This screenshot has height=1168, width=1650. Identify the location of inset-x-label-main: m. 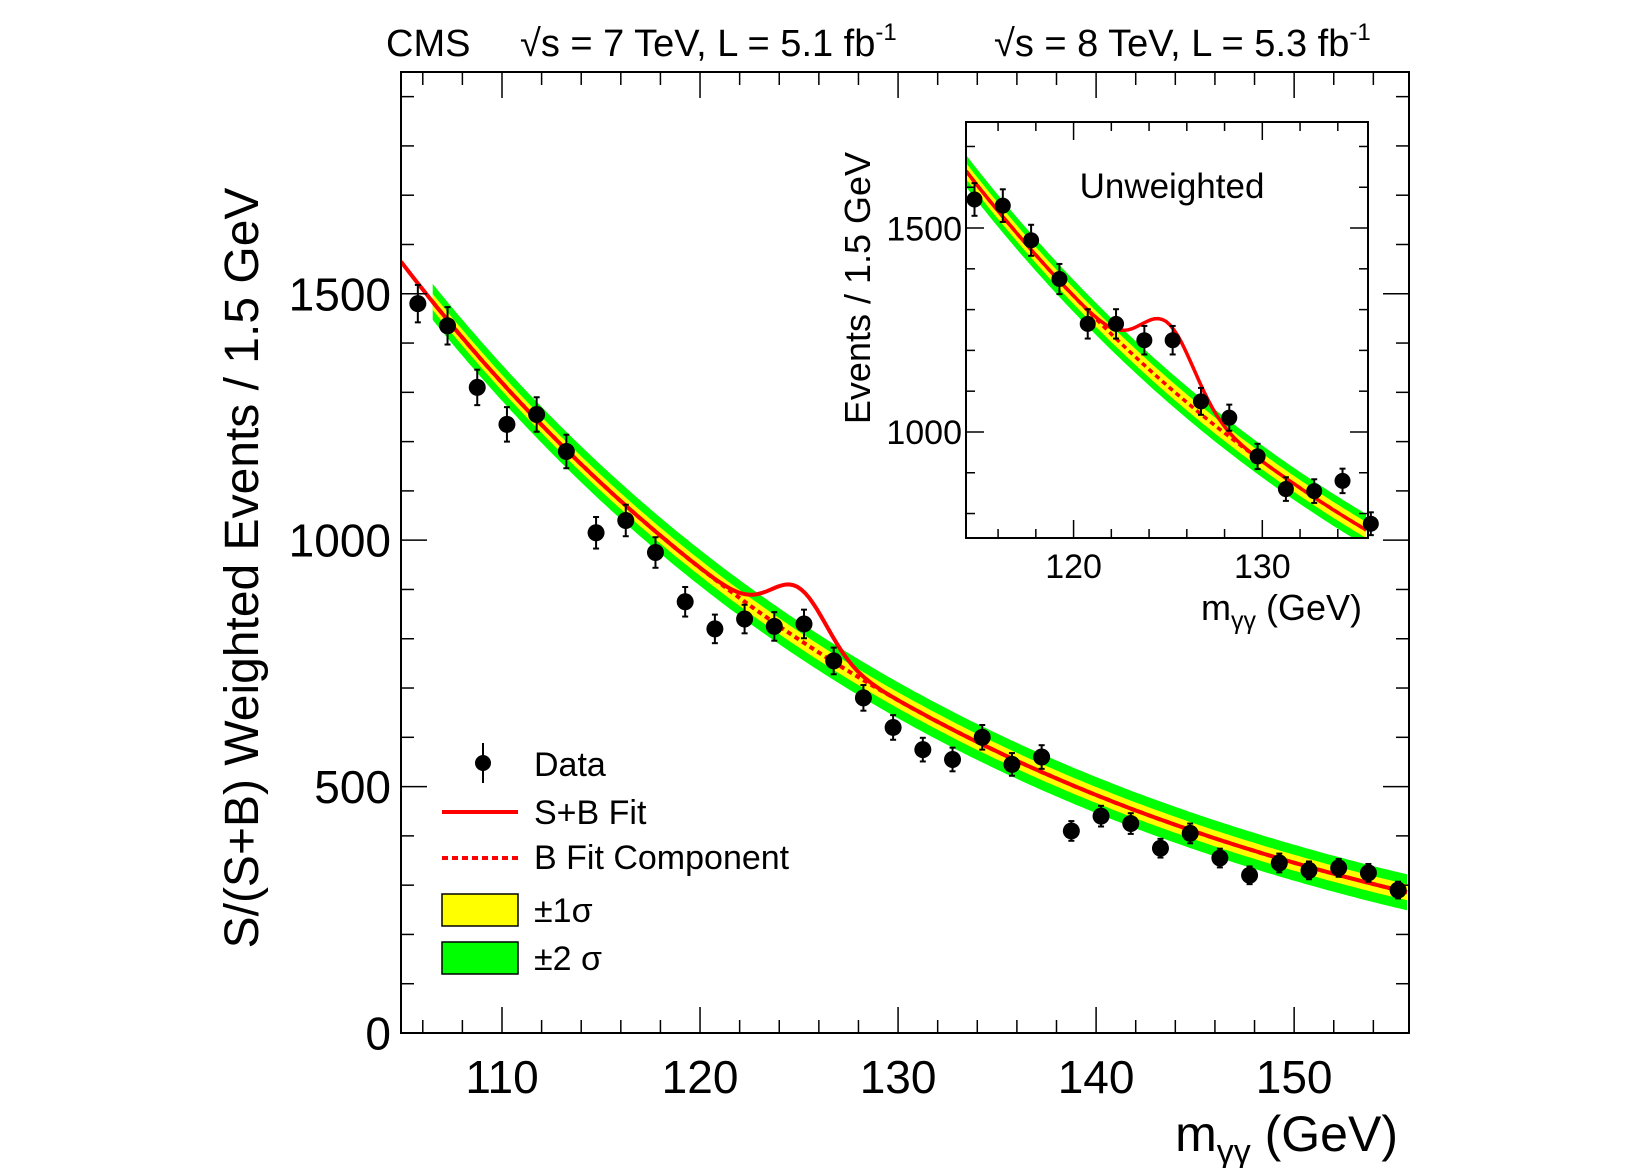
(1216, 607).